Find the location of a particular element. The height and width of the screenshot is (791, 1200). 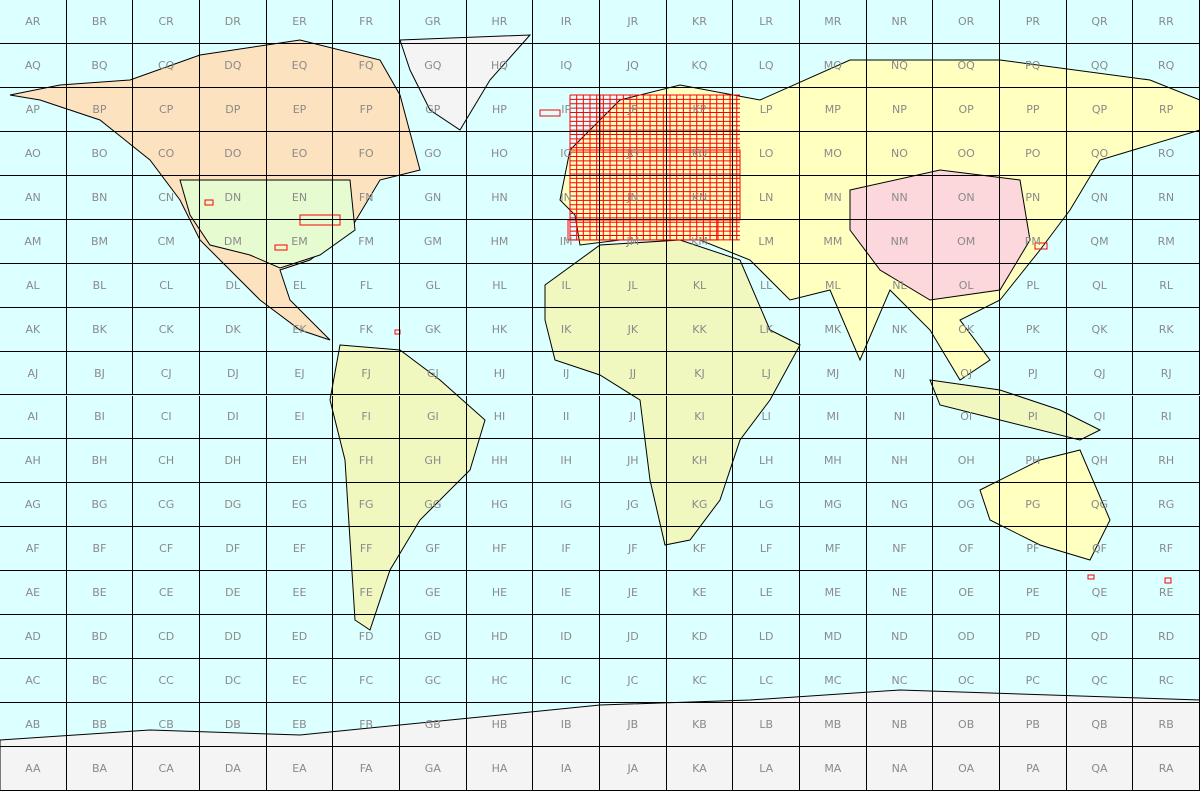

grid-square: NH is located at coordinates (900, 461).